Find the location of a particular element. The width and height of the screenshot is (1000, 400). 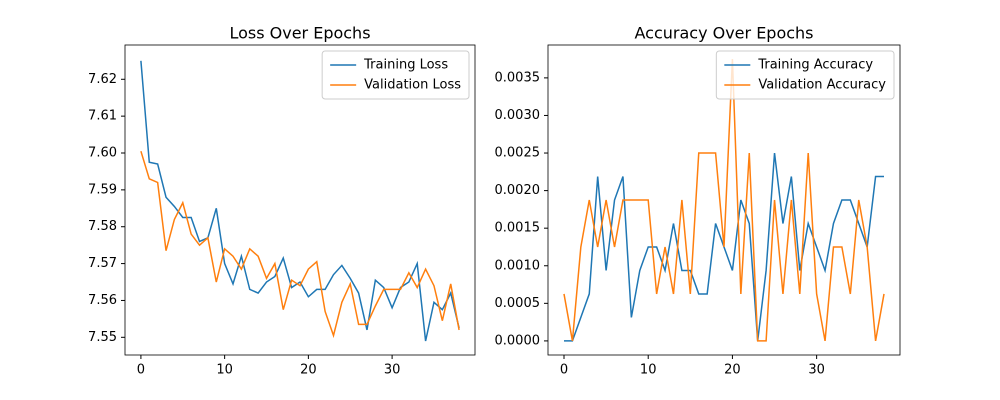

y-tick-label: 7.58 is located at coordinates (102, 226).